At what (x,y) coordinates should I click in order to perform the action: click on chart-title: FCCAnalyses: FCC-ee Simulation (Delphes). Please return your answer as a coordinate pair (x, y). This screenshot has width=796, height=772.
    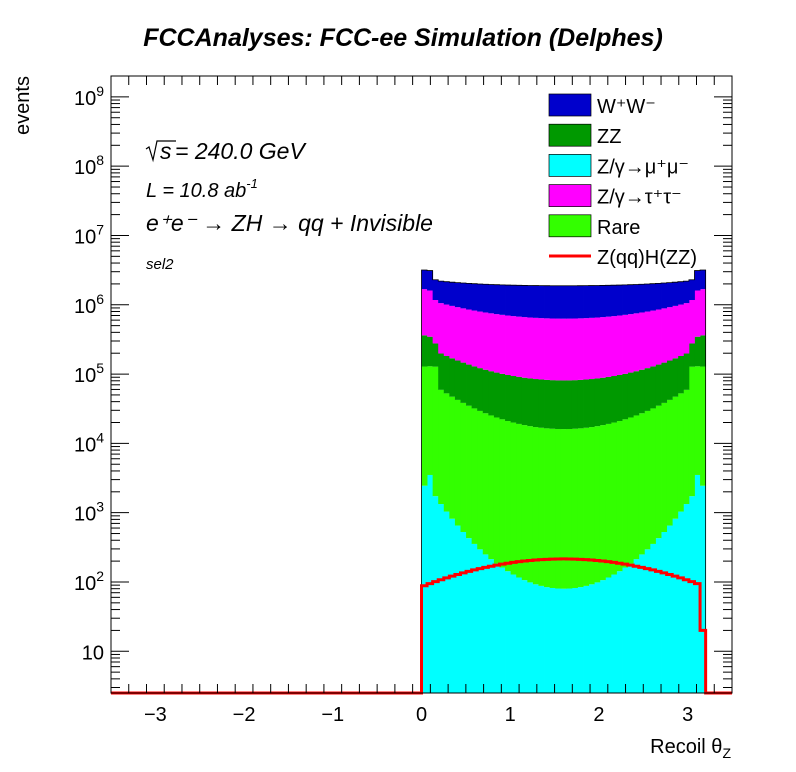
    Looking at the image, I should click on (403, 38).